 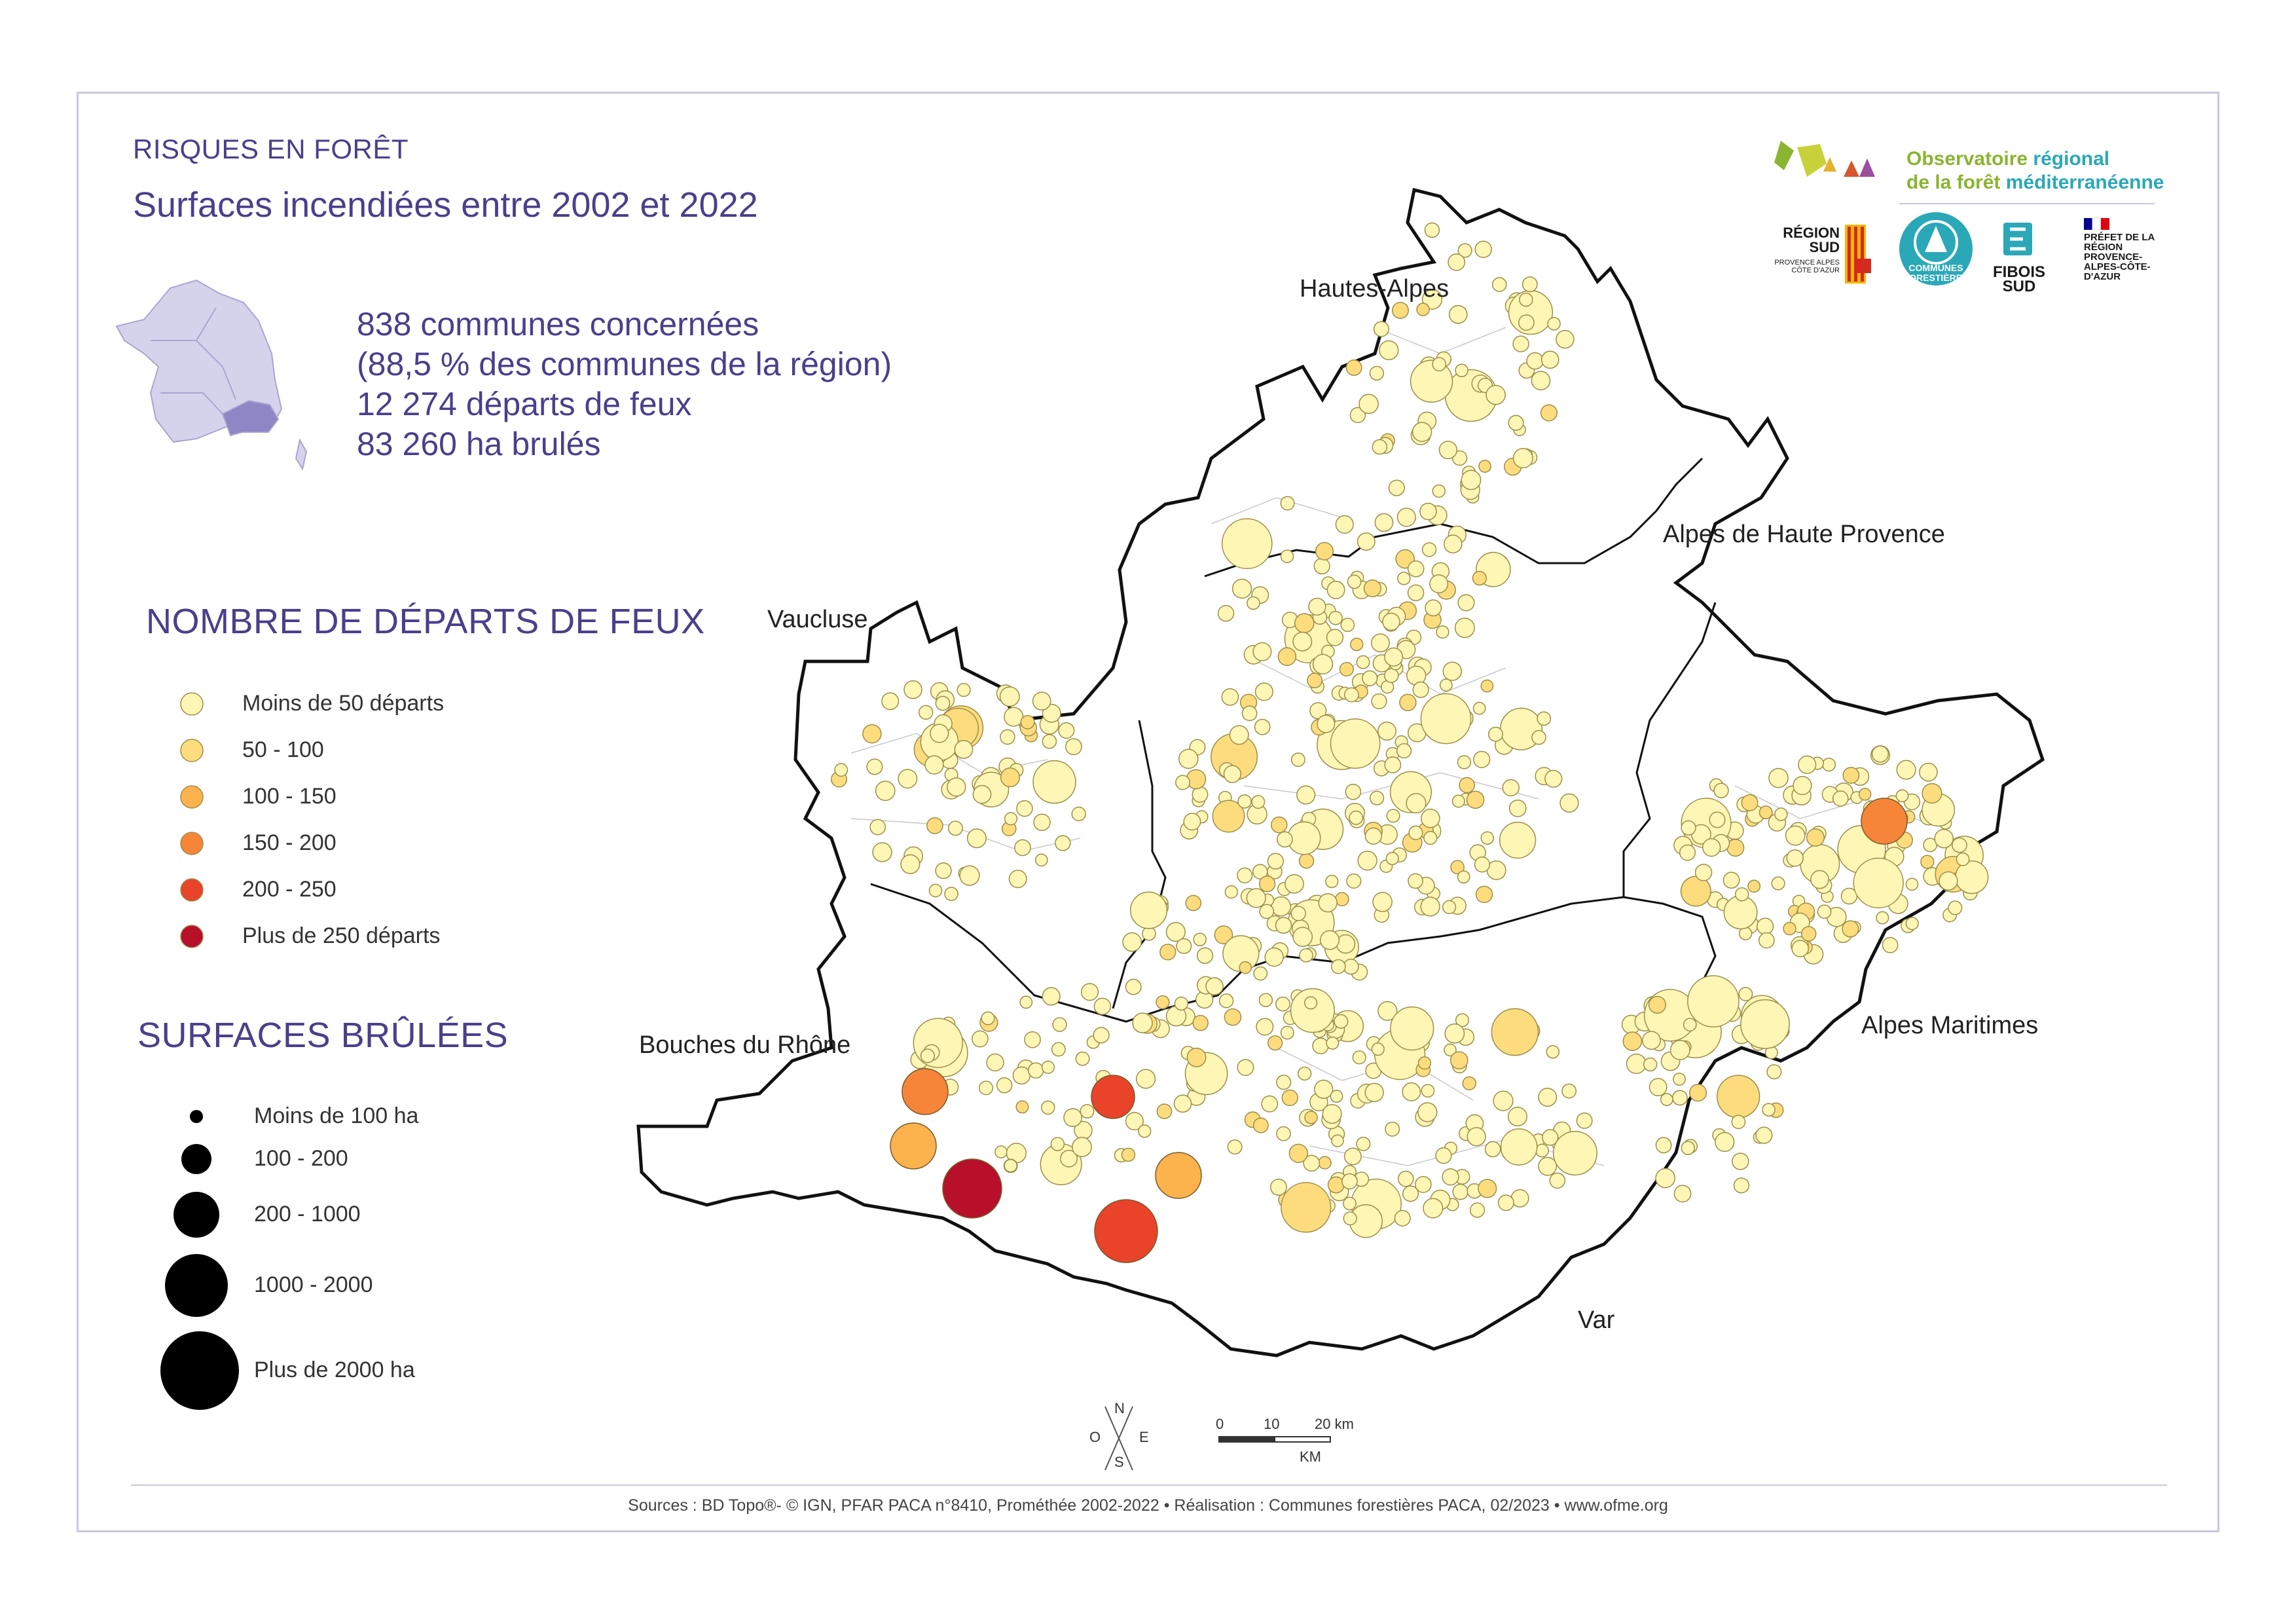 I want to click on legend-fires-label-4: 200 - 250, so click(x=289, y=889).